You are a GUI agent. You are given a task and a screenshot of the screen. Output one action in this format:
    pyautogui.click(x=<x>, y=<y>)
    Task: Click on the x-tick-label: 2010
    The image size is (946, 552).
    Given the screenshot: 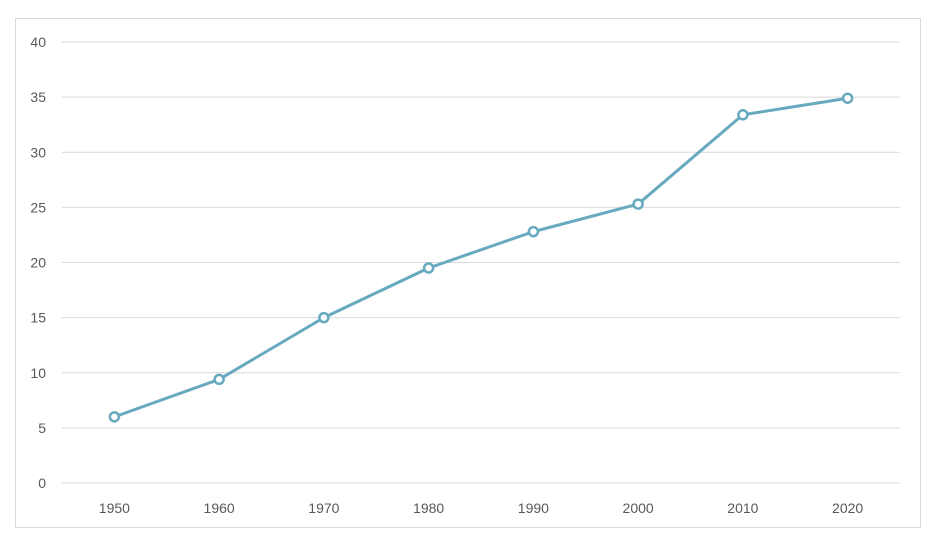 What is the action you would take?
    pyautogui.click(x=742, y=508)
    